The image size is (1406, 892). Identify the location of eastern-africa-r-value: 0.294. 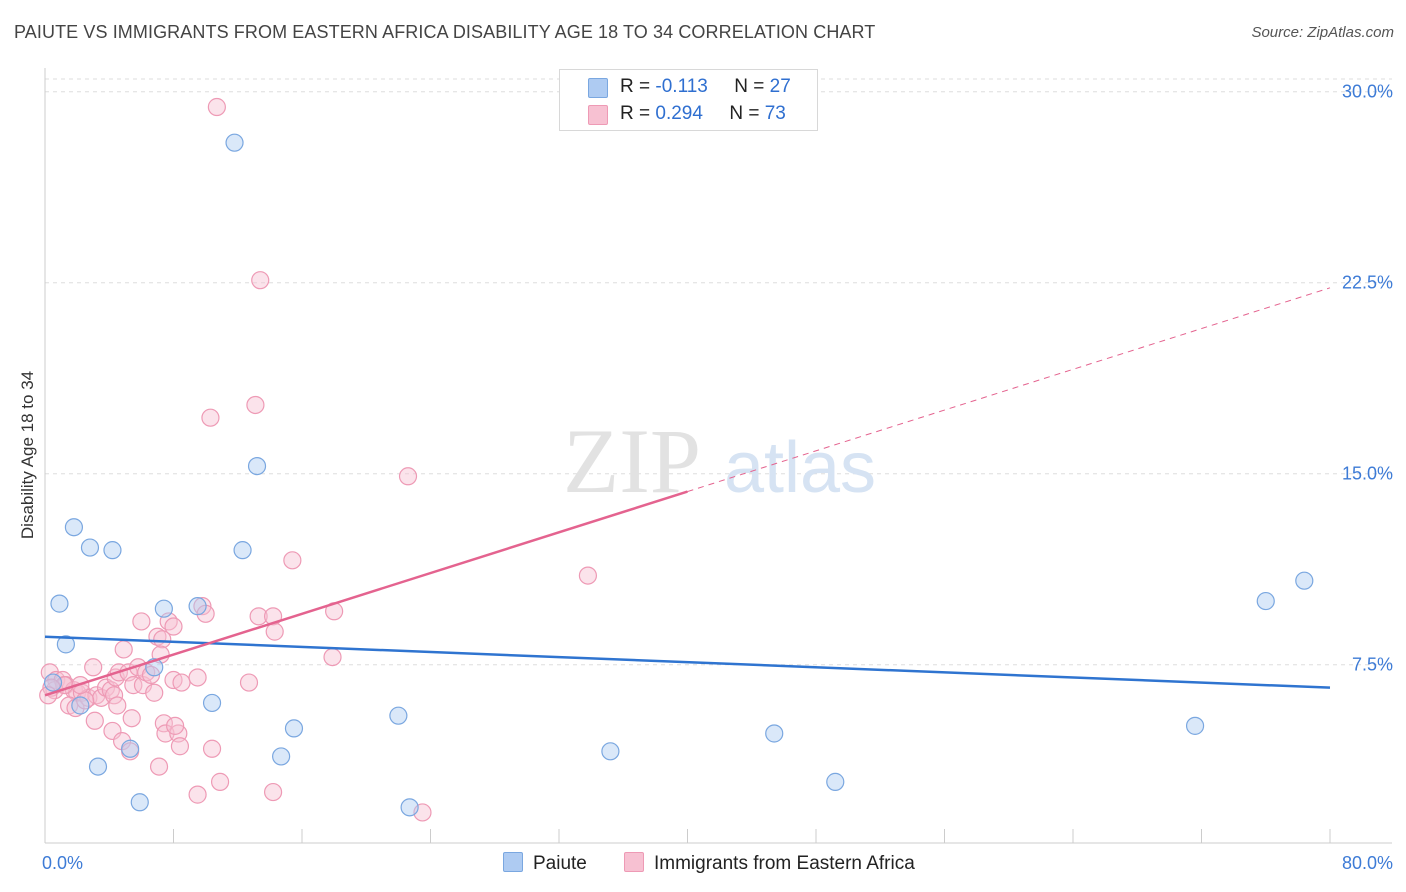
(679, 113).